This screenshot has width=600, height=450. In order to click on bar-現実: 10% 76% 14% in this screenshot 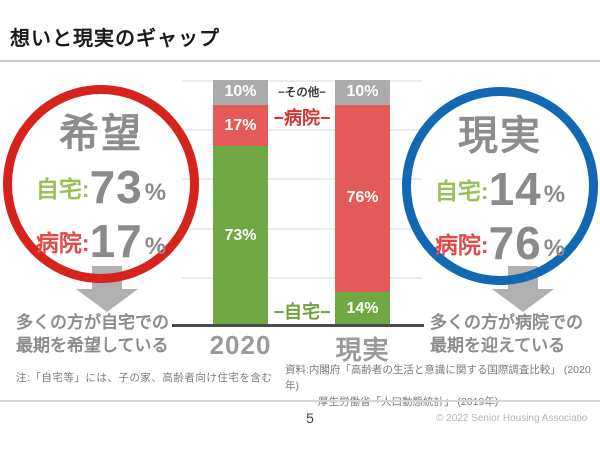, I will do `click(362, 203)`.